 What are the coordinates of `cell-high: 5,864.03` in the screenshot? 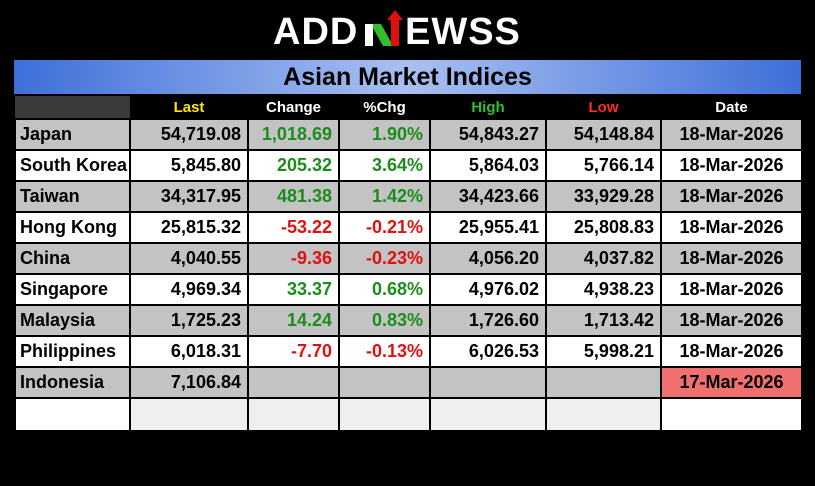 It's located at (488, 165).